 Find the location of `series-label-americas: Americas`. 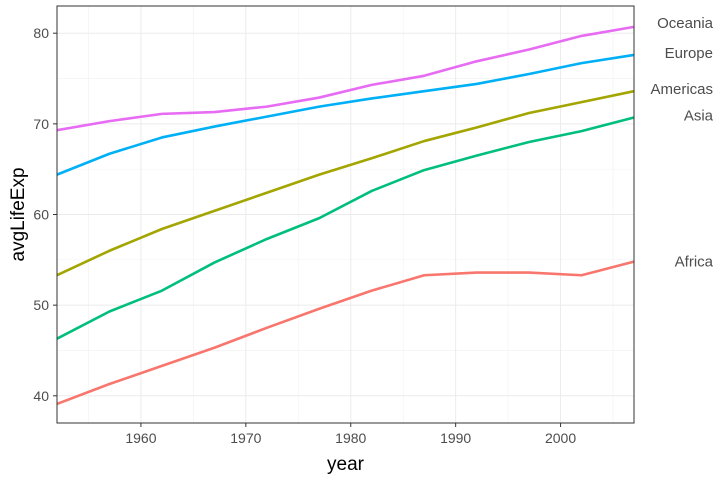

series-label-americas: Americas is located at coordinates (681, 89).